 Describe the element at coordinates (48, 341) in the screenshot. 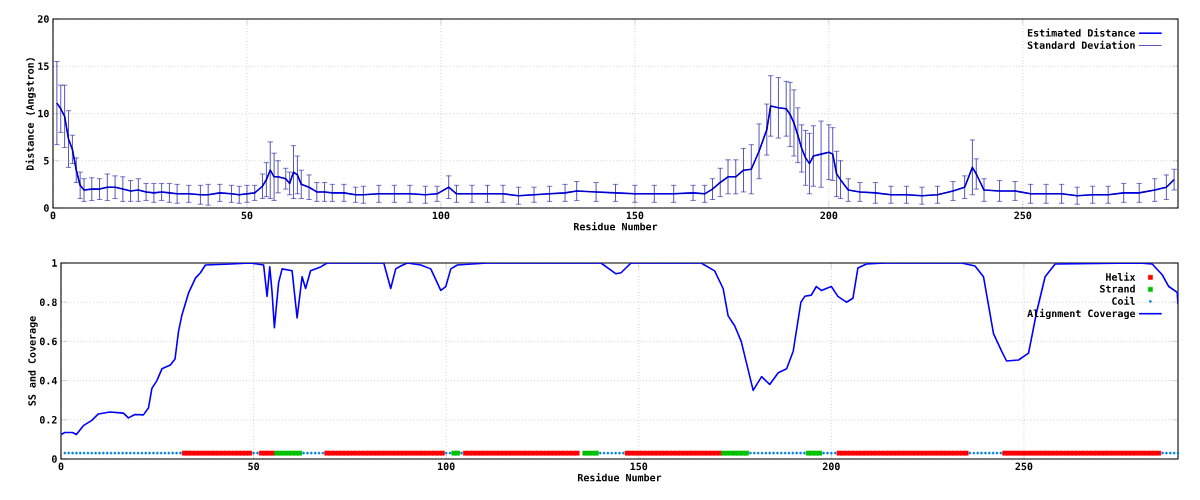

I see `y-tick-label: 0.6` at that location.